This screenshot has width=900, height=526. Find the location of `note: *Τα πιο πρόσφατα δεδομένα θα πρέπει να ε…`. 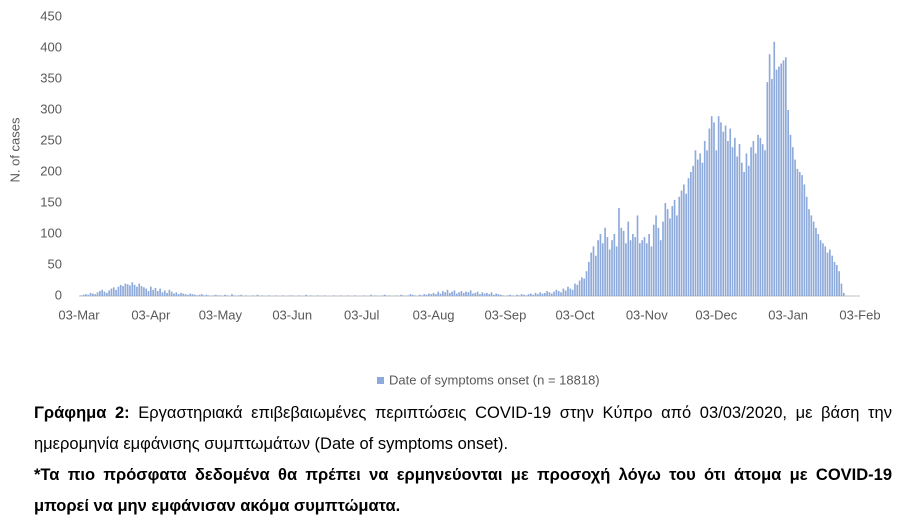

note: *Τα πιο πρόσφατα δεδομένα θα πρέπει να ε… is located at coordinates (463, 490).